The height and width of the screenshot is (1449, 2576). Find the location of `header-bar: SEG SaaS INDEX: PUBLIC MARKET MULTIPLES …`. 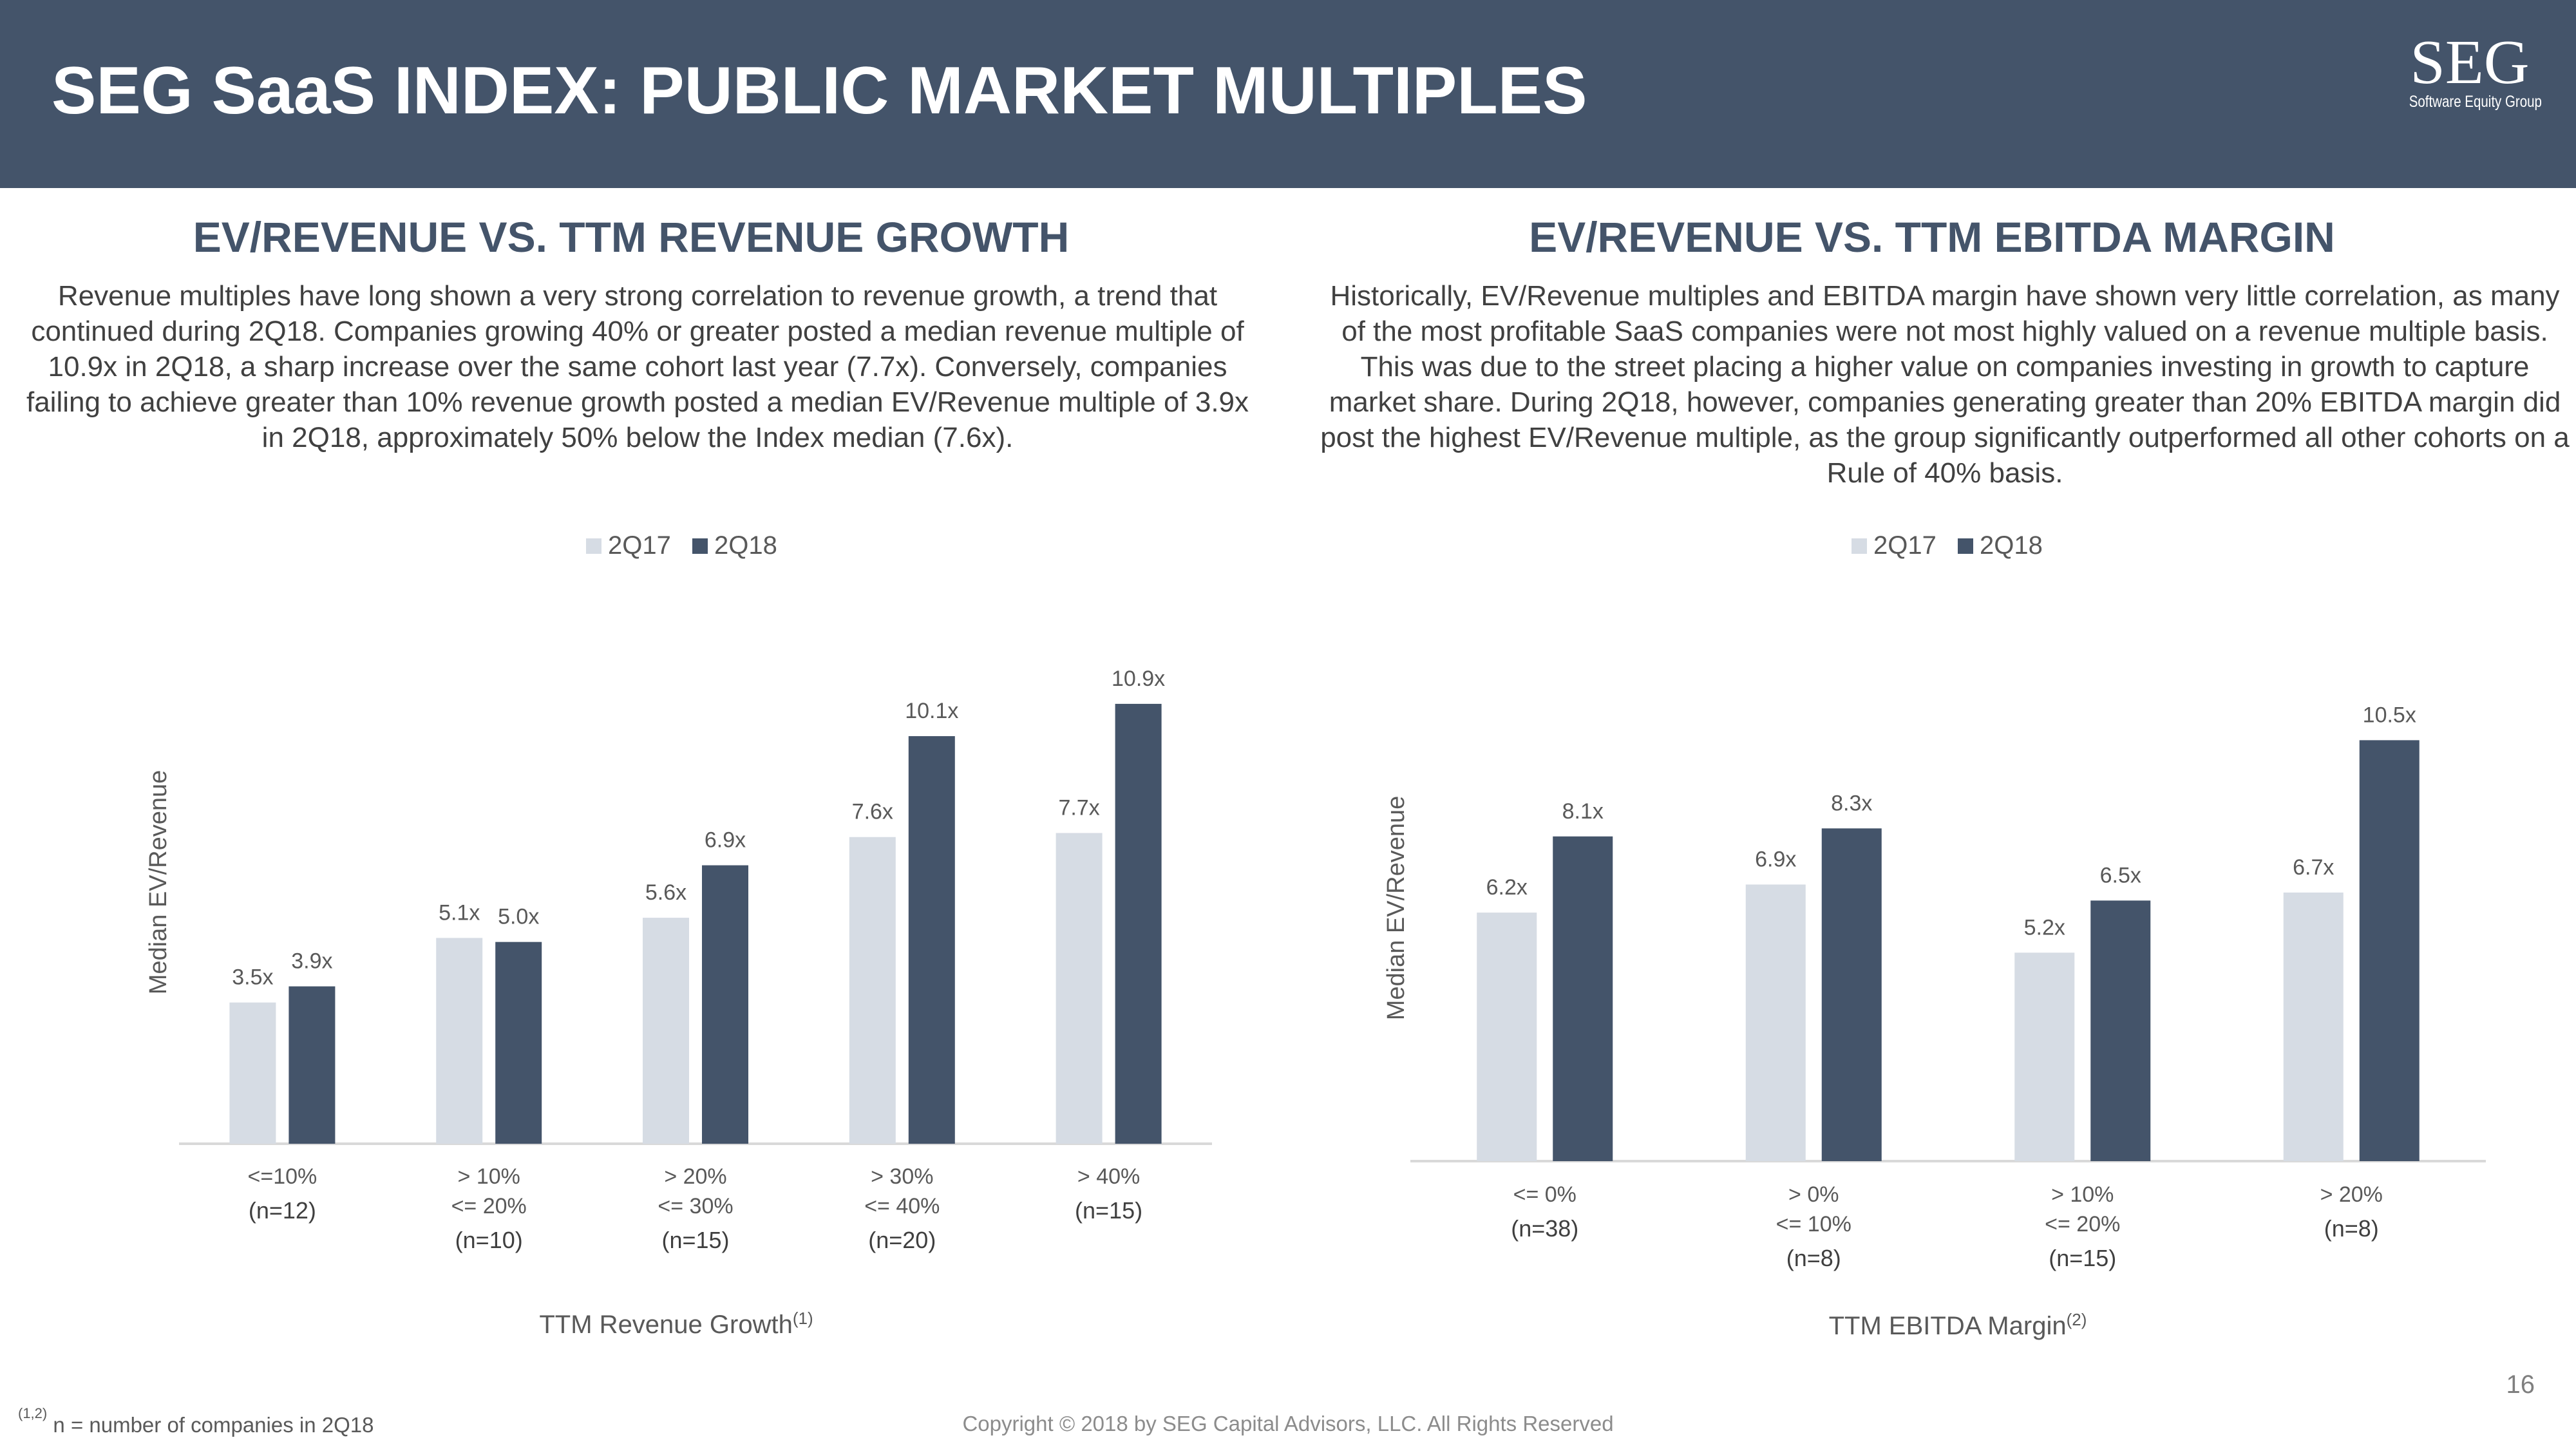

header-bar: SEG SaaS INDEX: PUBLIC MARKET MULTIPLES … is located at coordinates (1288, 94).